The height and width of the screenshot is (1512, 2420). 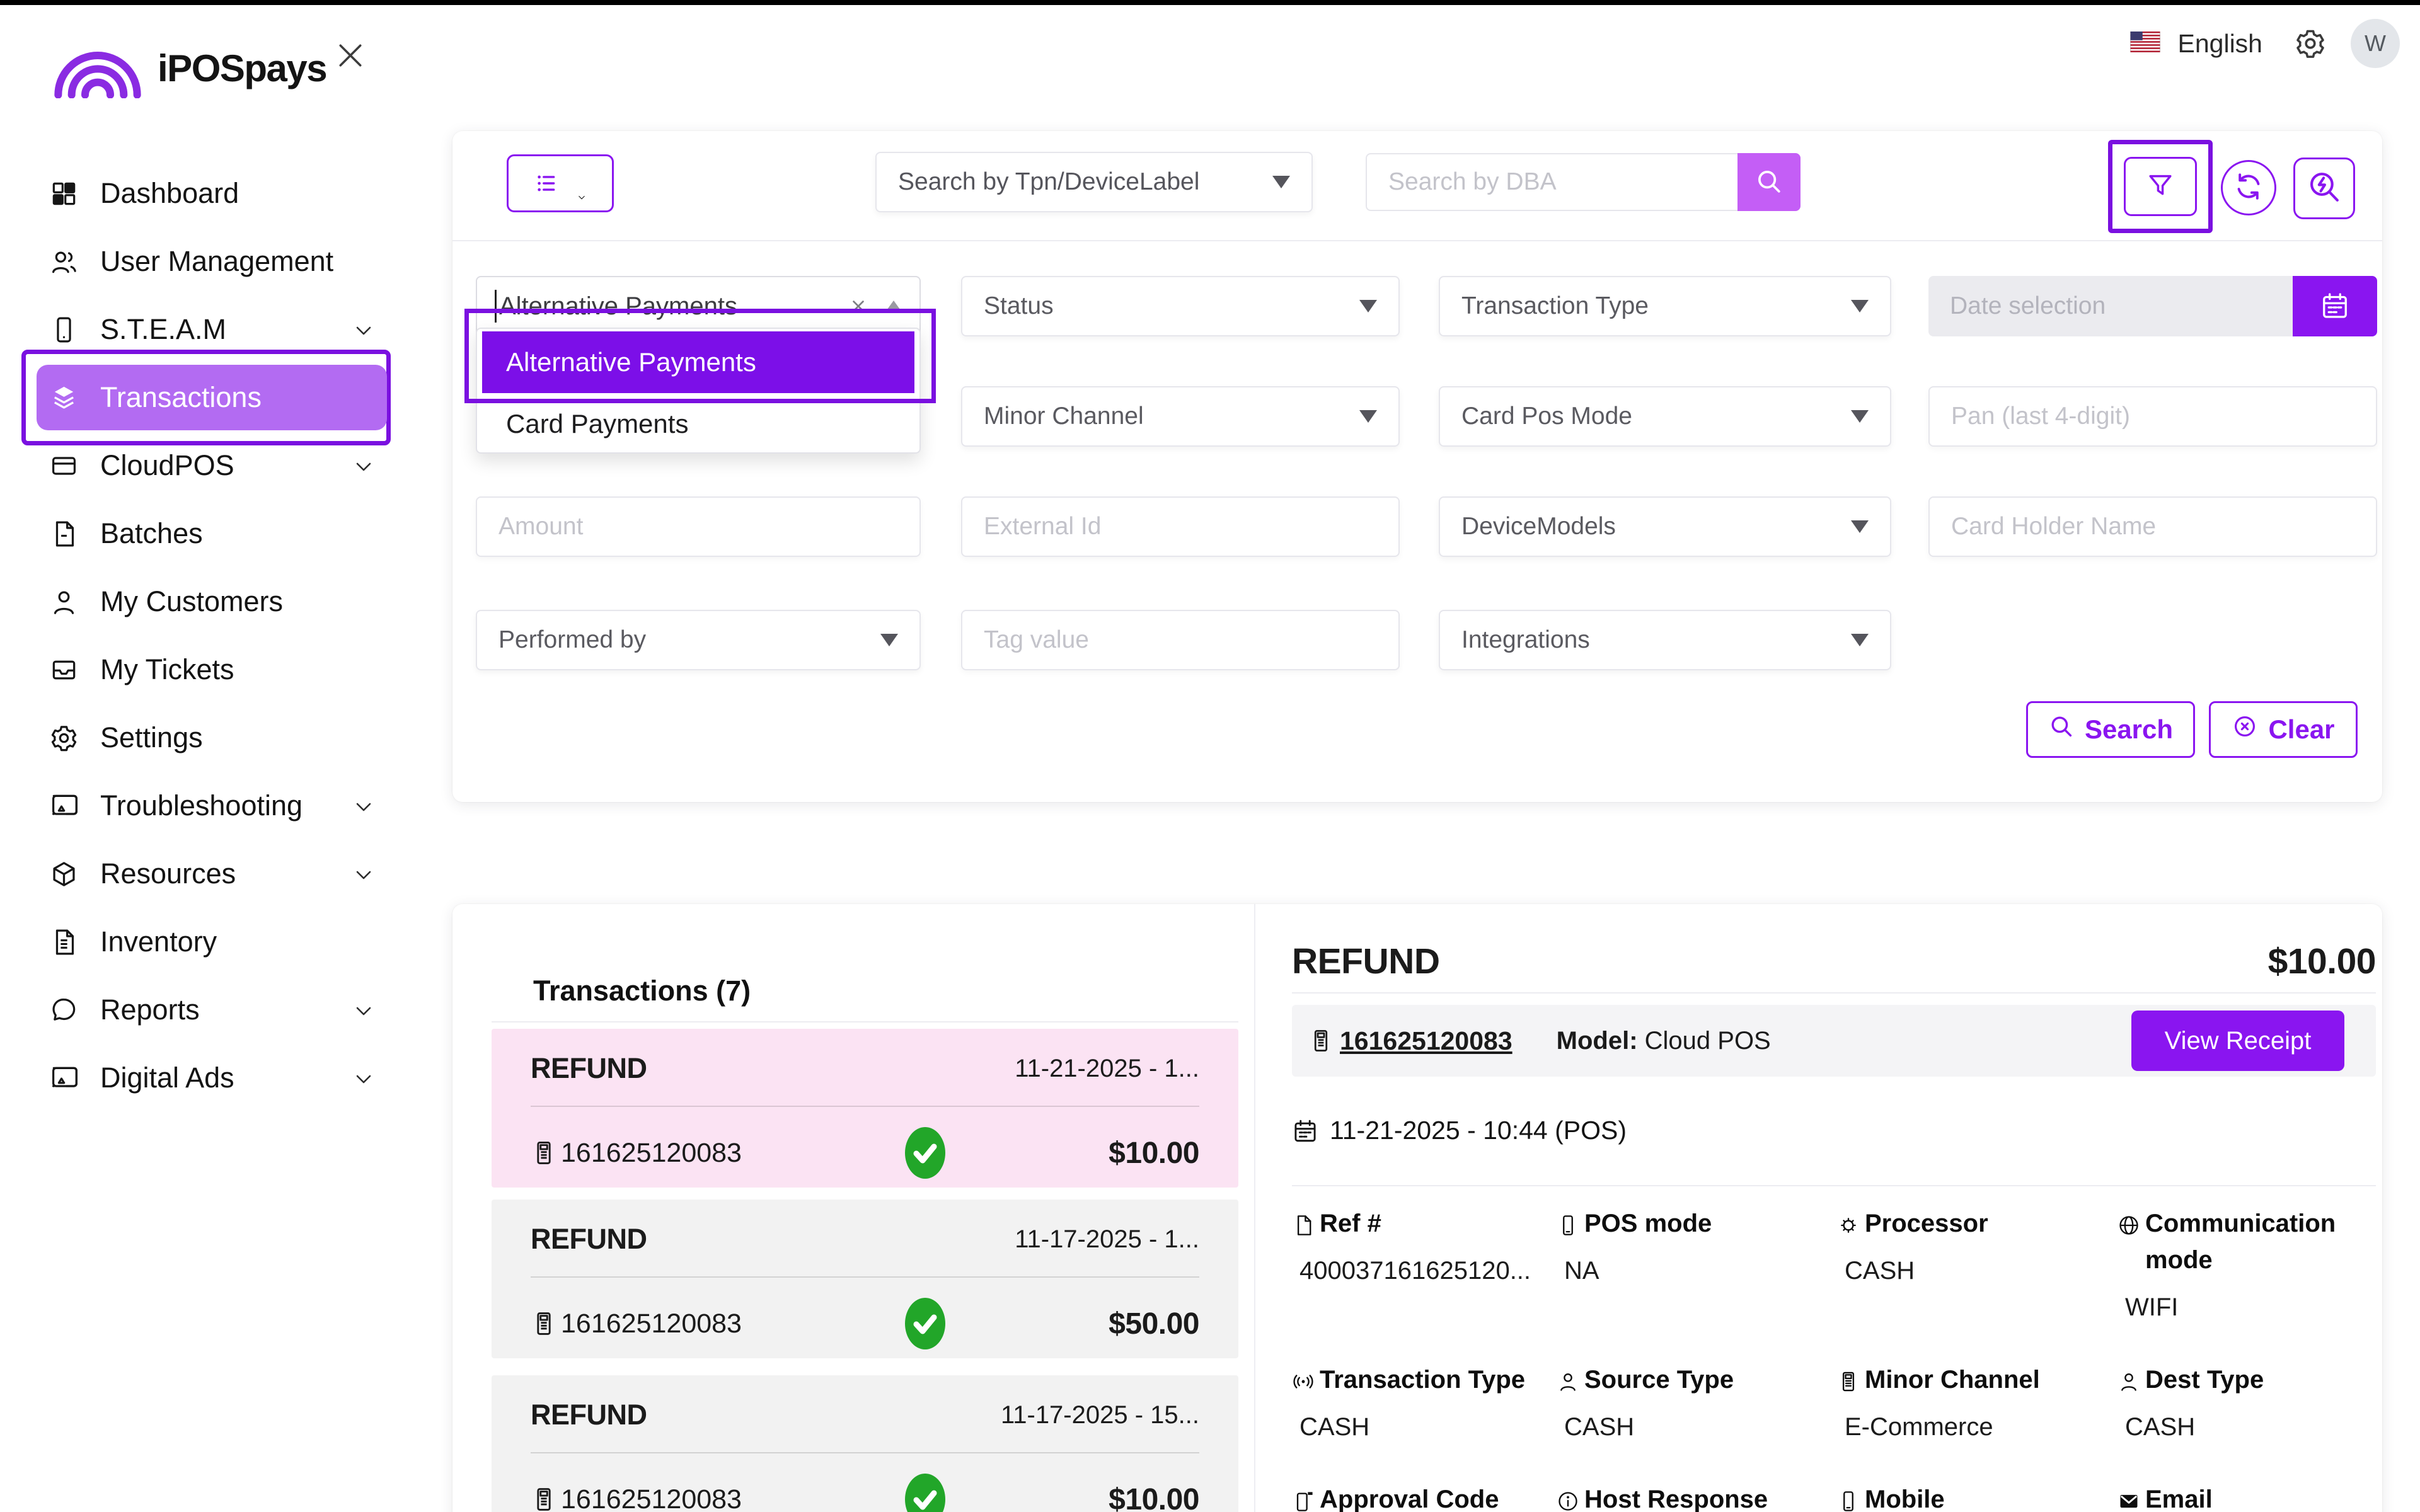 What do you see at coordinates (167, 669) in the screenshot?
I see `sidebar-item-label: My Tickets` at bounding box center [167, 669].